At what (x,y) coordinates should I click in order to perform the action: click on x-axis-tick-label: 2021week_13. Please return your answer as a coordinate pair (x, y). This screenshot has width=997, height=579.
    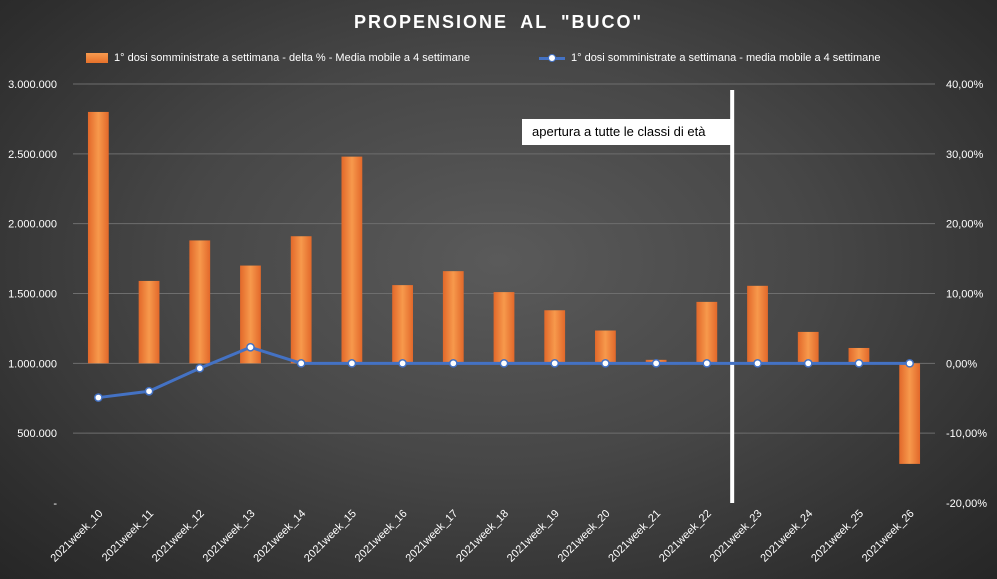
    Looking at the image, I should click on (229, 536).